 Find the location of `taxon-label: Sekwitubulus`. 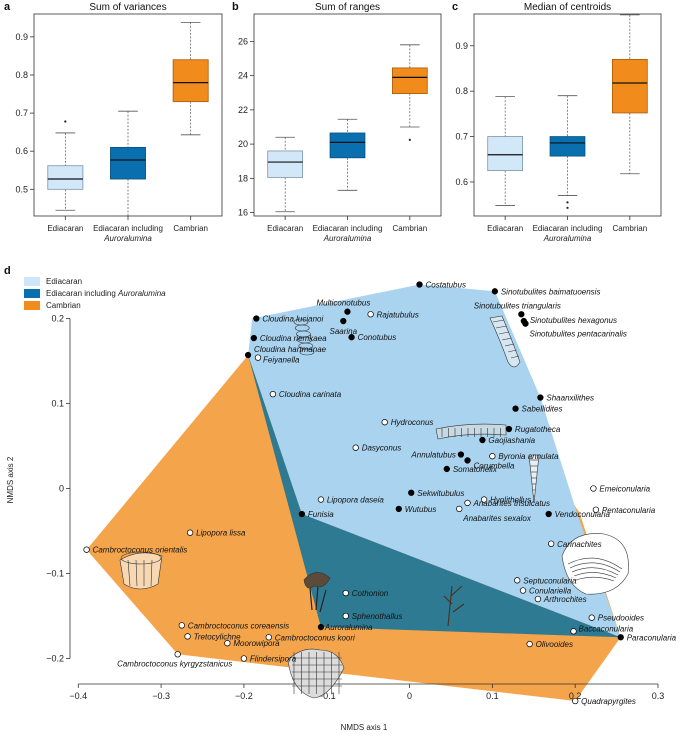

taxon-label: Sekwitubulus is located at coordinates (440, 493).